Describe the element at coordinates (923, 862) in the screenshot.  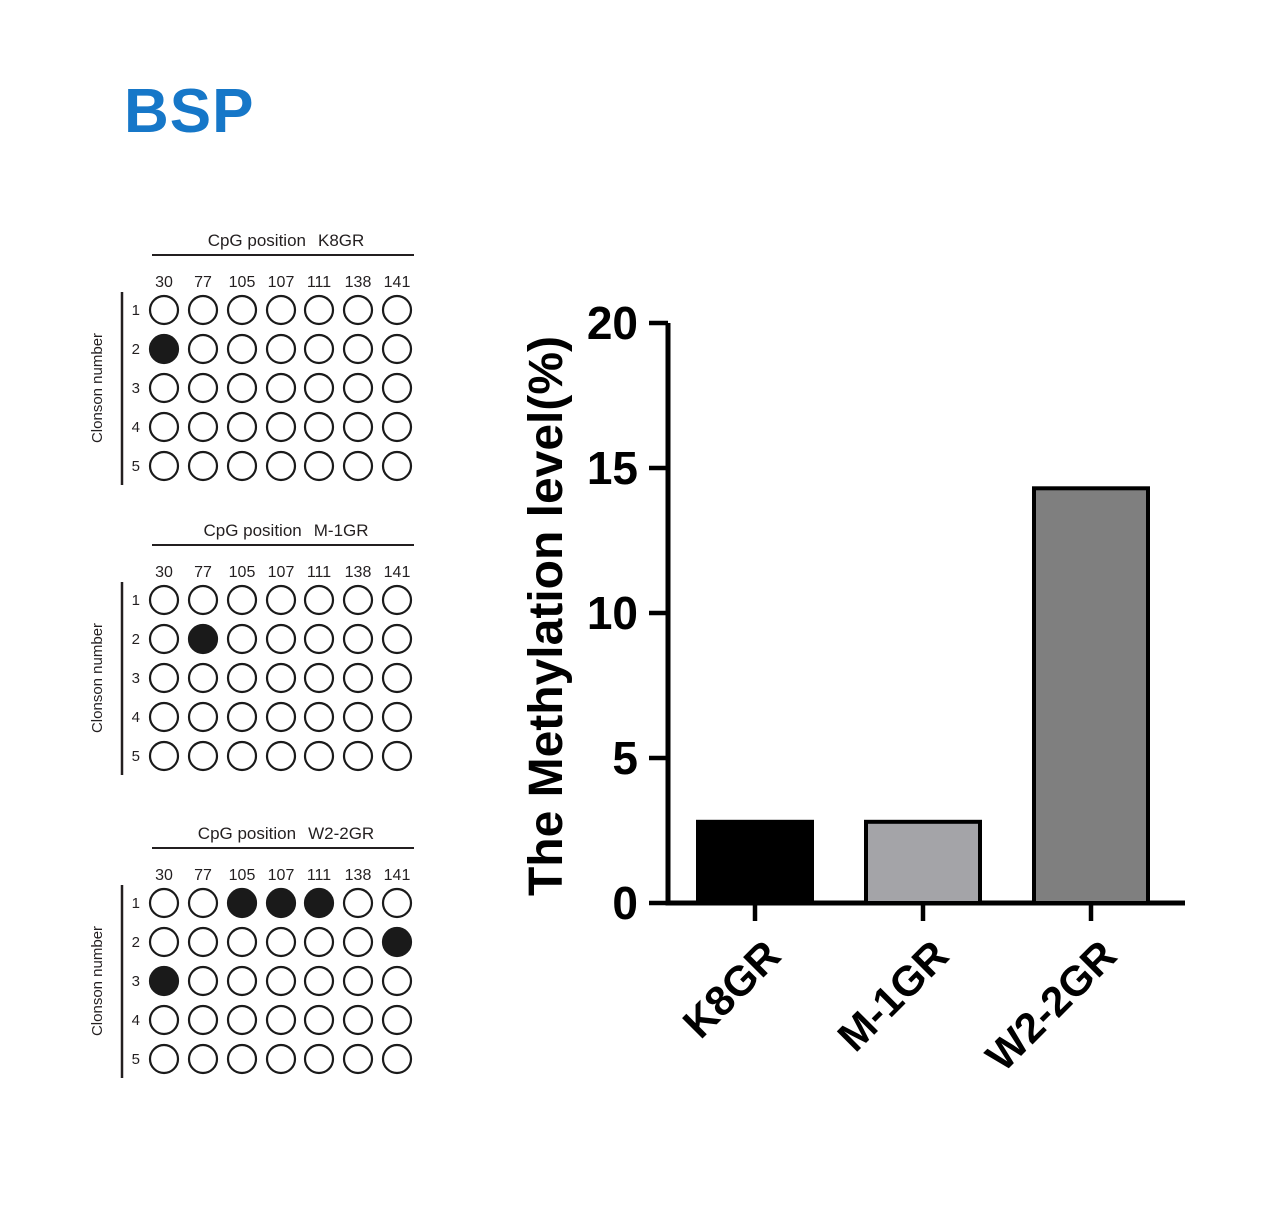
I see `bar-M-1GR` at that location.